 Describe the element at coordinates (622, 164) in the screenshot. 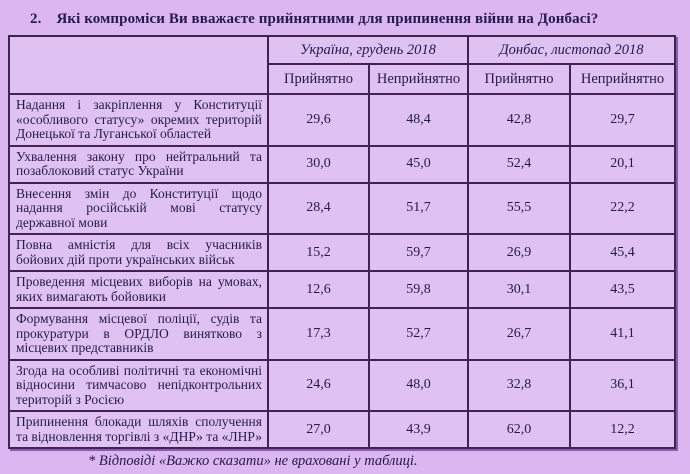

I see `row-value: 20,1` at that location.